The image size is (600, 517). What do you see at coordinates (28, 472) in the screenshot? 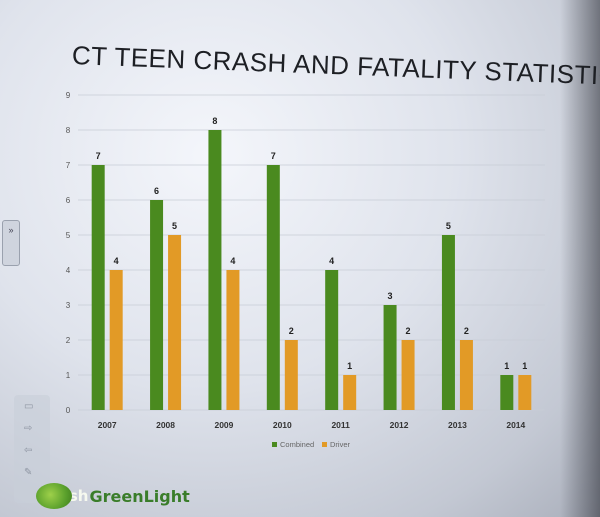
I see `pen-icon: ✎` at bounding box center [28, 472].